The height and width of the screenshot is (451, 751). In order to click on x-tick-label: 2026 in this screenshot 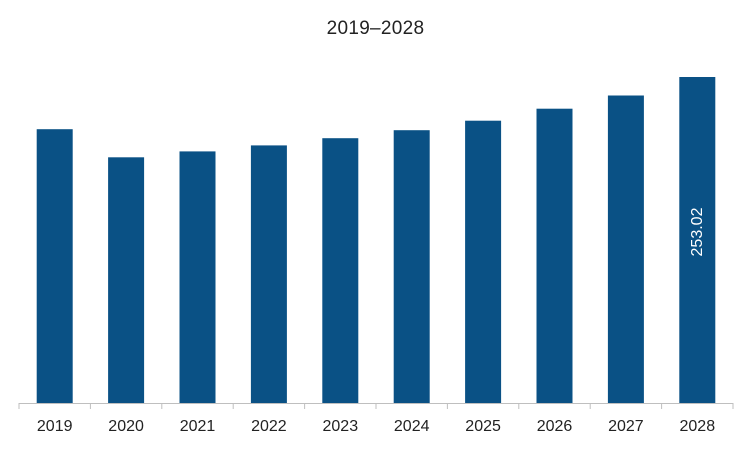, I will do `click(555, 426)`.